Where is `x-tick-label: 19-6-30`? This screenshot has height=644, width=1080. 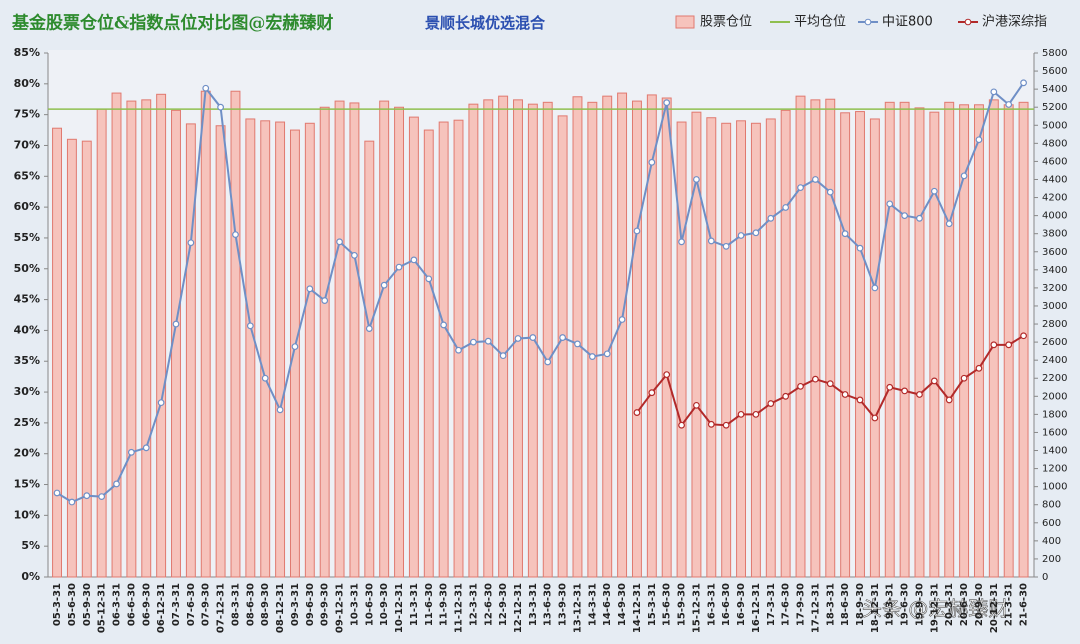
x-tick-label: 19-6-30 is located at coordinates (905, 604).